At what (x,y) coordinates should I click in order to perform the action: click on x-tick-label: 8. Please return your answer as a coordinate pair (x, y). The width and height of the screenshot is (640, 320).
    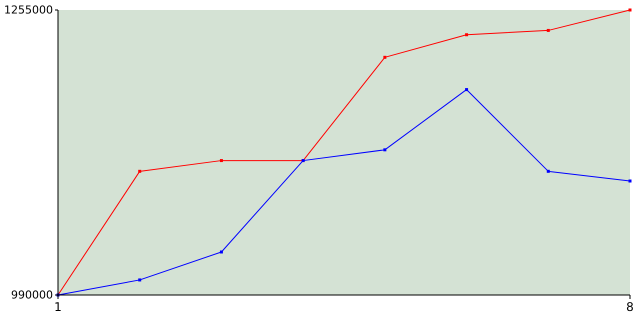
    Looking at the image, I should click on (630, 307).